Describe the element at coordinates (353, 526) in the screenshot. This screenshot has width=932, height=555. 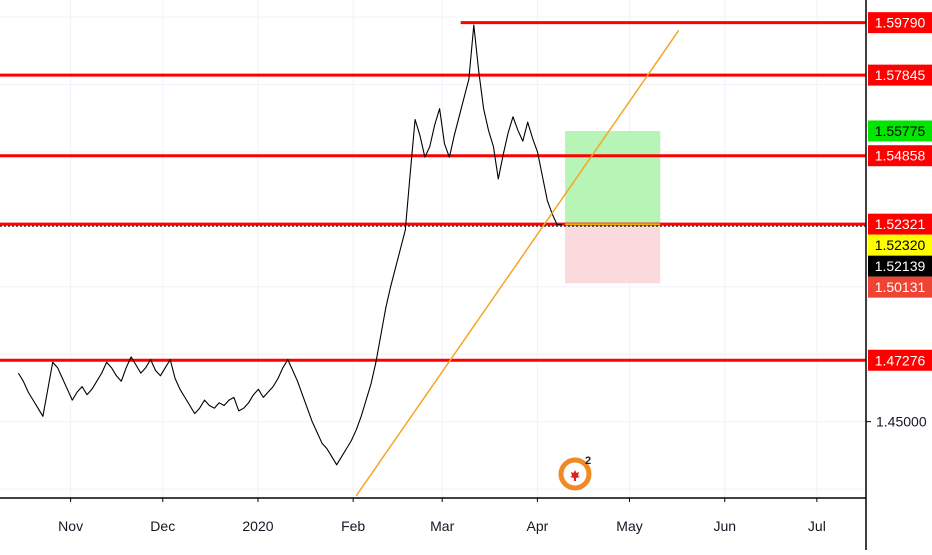
I see `x-tick-label-3: Feb` at that location.